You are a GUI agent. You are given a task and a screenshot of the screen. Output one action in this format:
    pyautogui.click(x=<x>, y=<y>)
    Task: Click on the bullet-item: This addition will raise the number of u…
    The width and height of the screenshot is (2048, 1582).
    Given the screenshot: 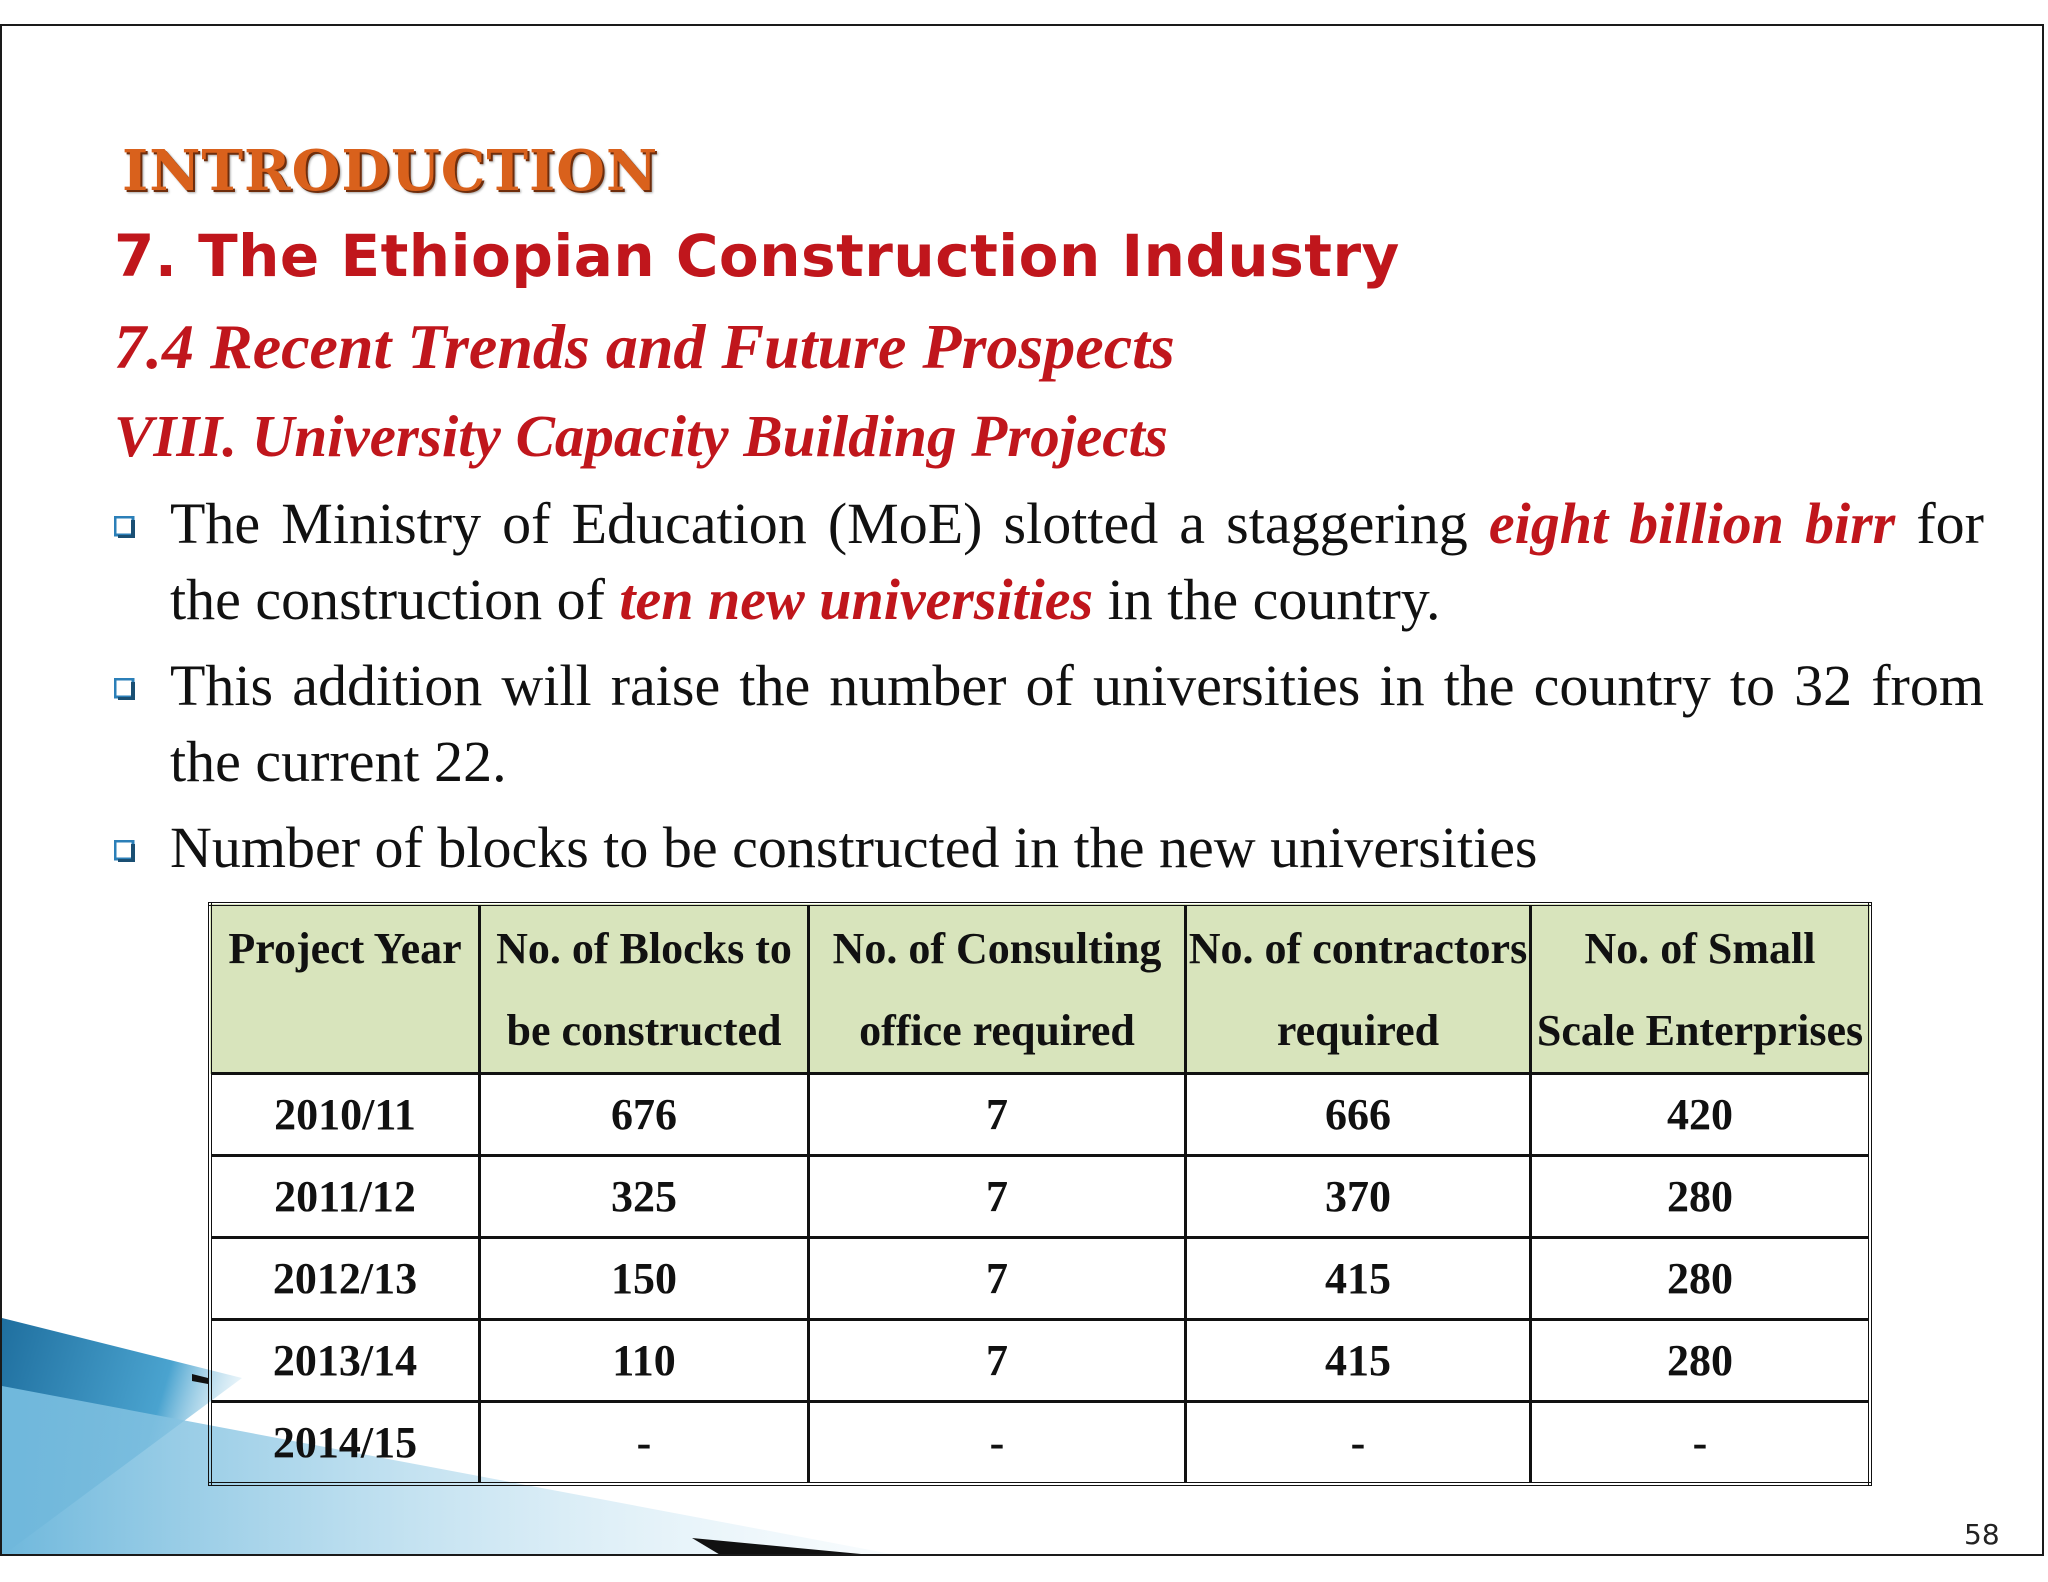 What is the action you would take?
    pyautogui.click(x=1049, y=724)
    